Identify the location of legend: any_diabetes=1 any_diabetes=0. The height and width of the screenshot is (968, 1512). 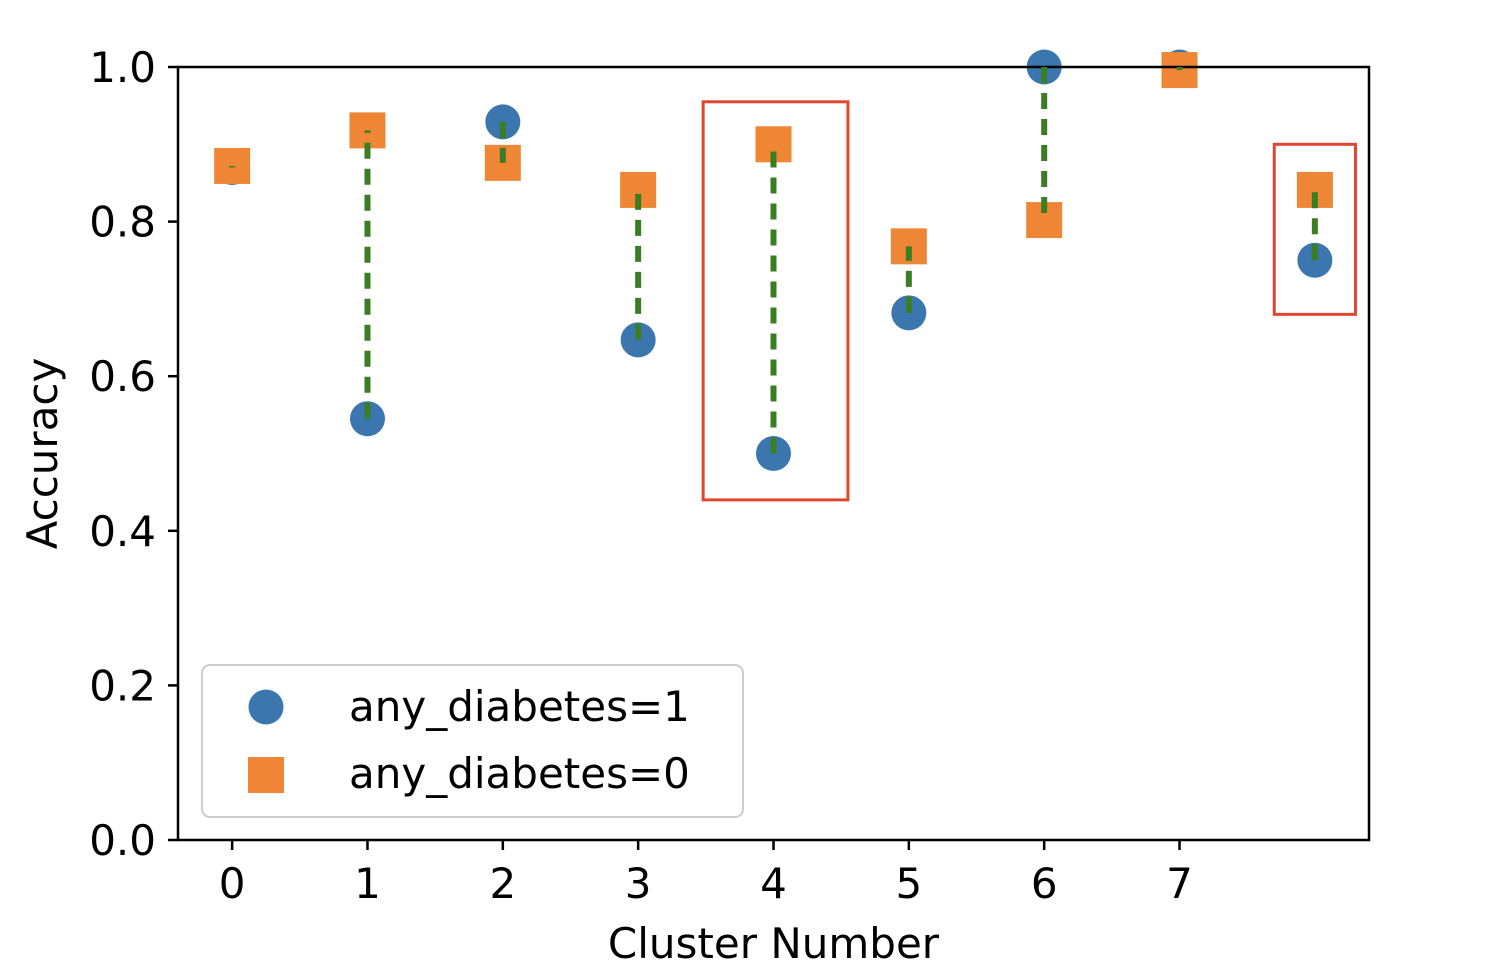
(472, 741).